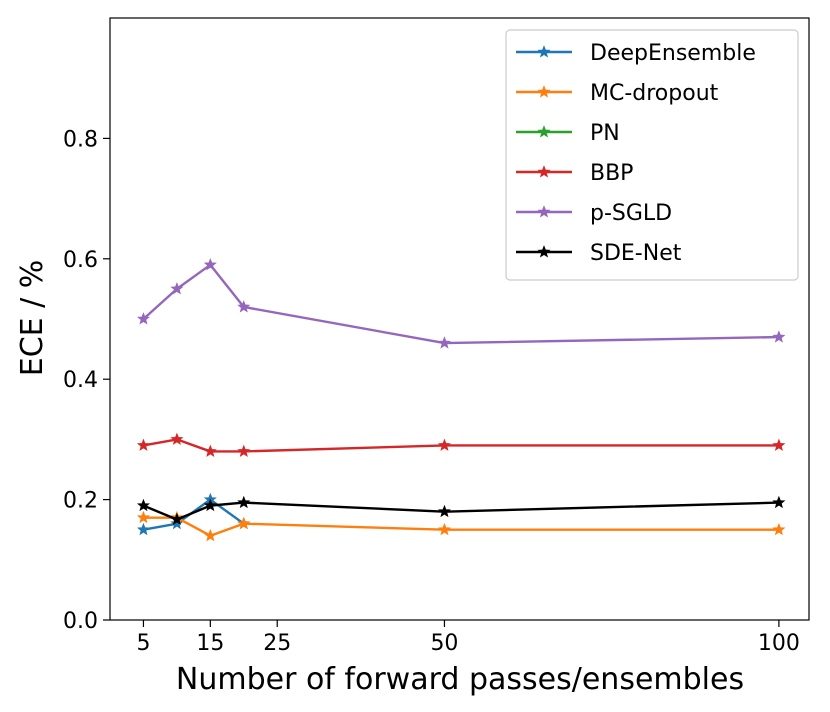  I want to click on legend-label: PN, so click(605, 133).